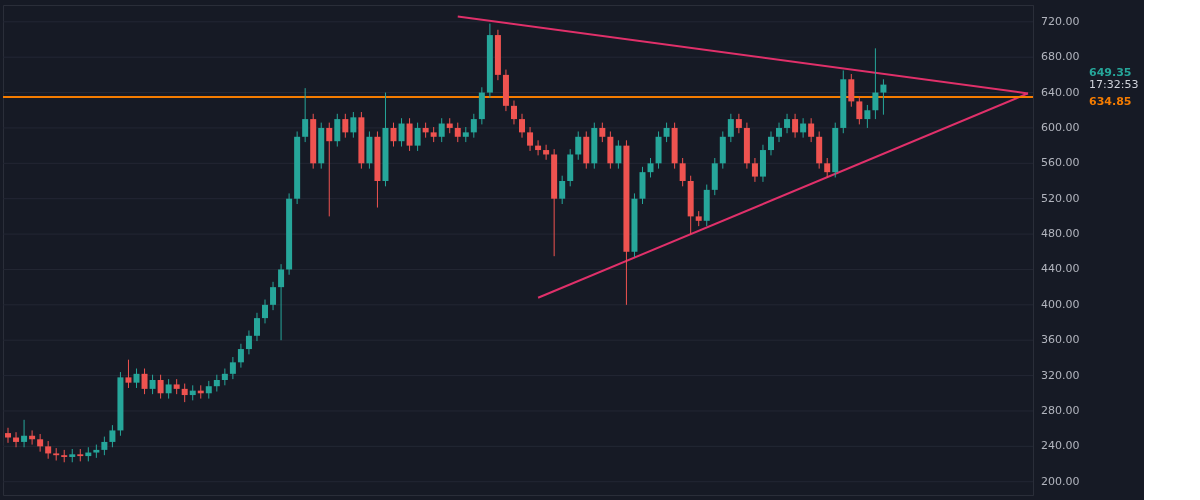 Image resolution: width=1200 pixels, height=500 pixels. Describe the element at coordinates (1060, 57) in the screenshot. I see `y-tick-label: 680.00` at that location.